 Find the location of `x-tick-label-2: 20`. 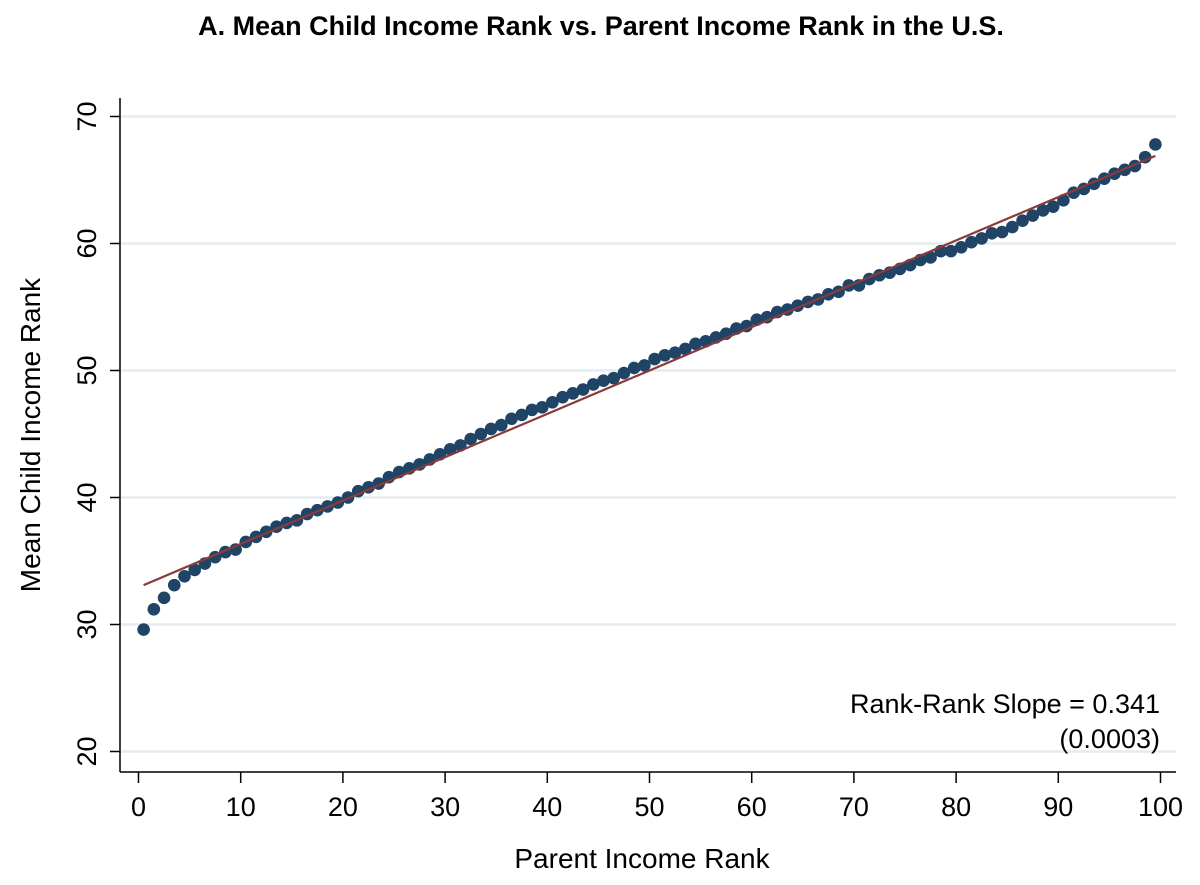

x-tick-label-2: 20 is located at coordinates (343, 807).